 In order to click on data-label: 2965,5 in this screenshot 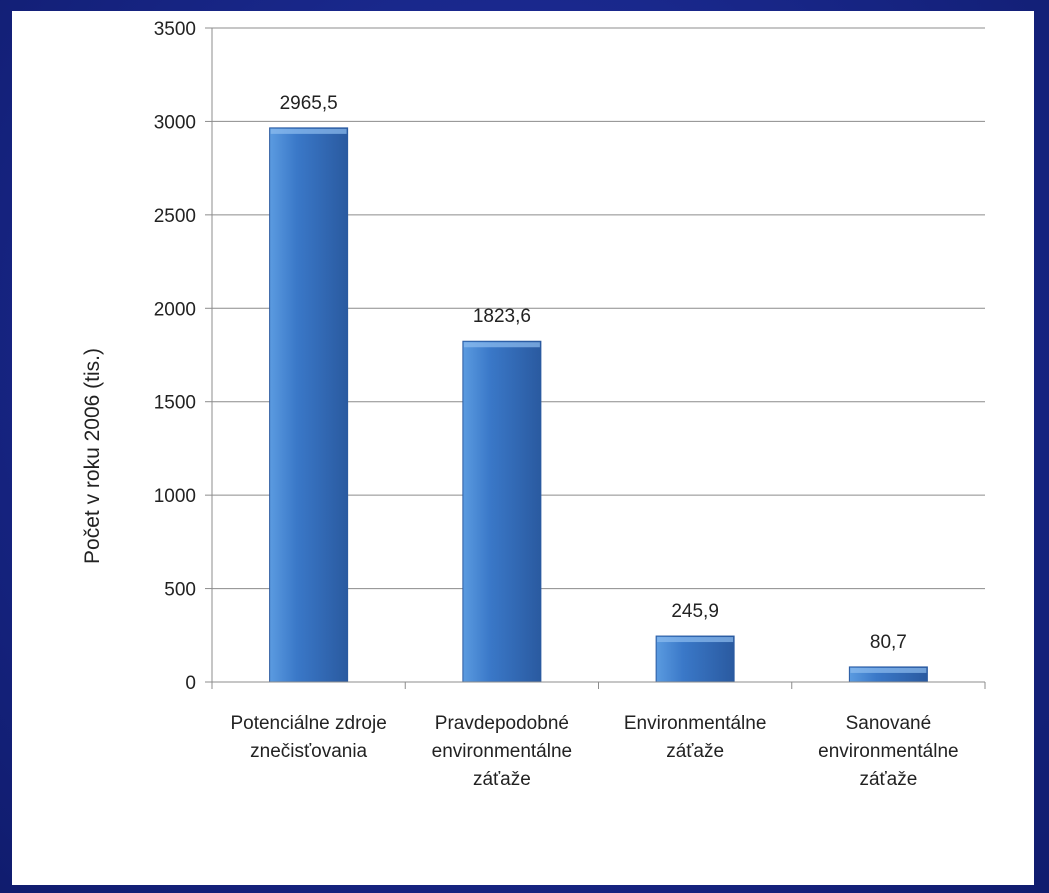, I will do `click(309, 103)`.